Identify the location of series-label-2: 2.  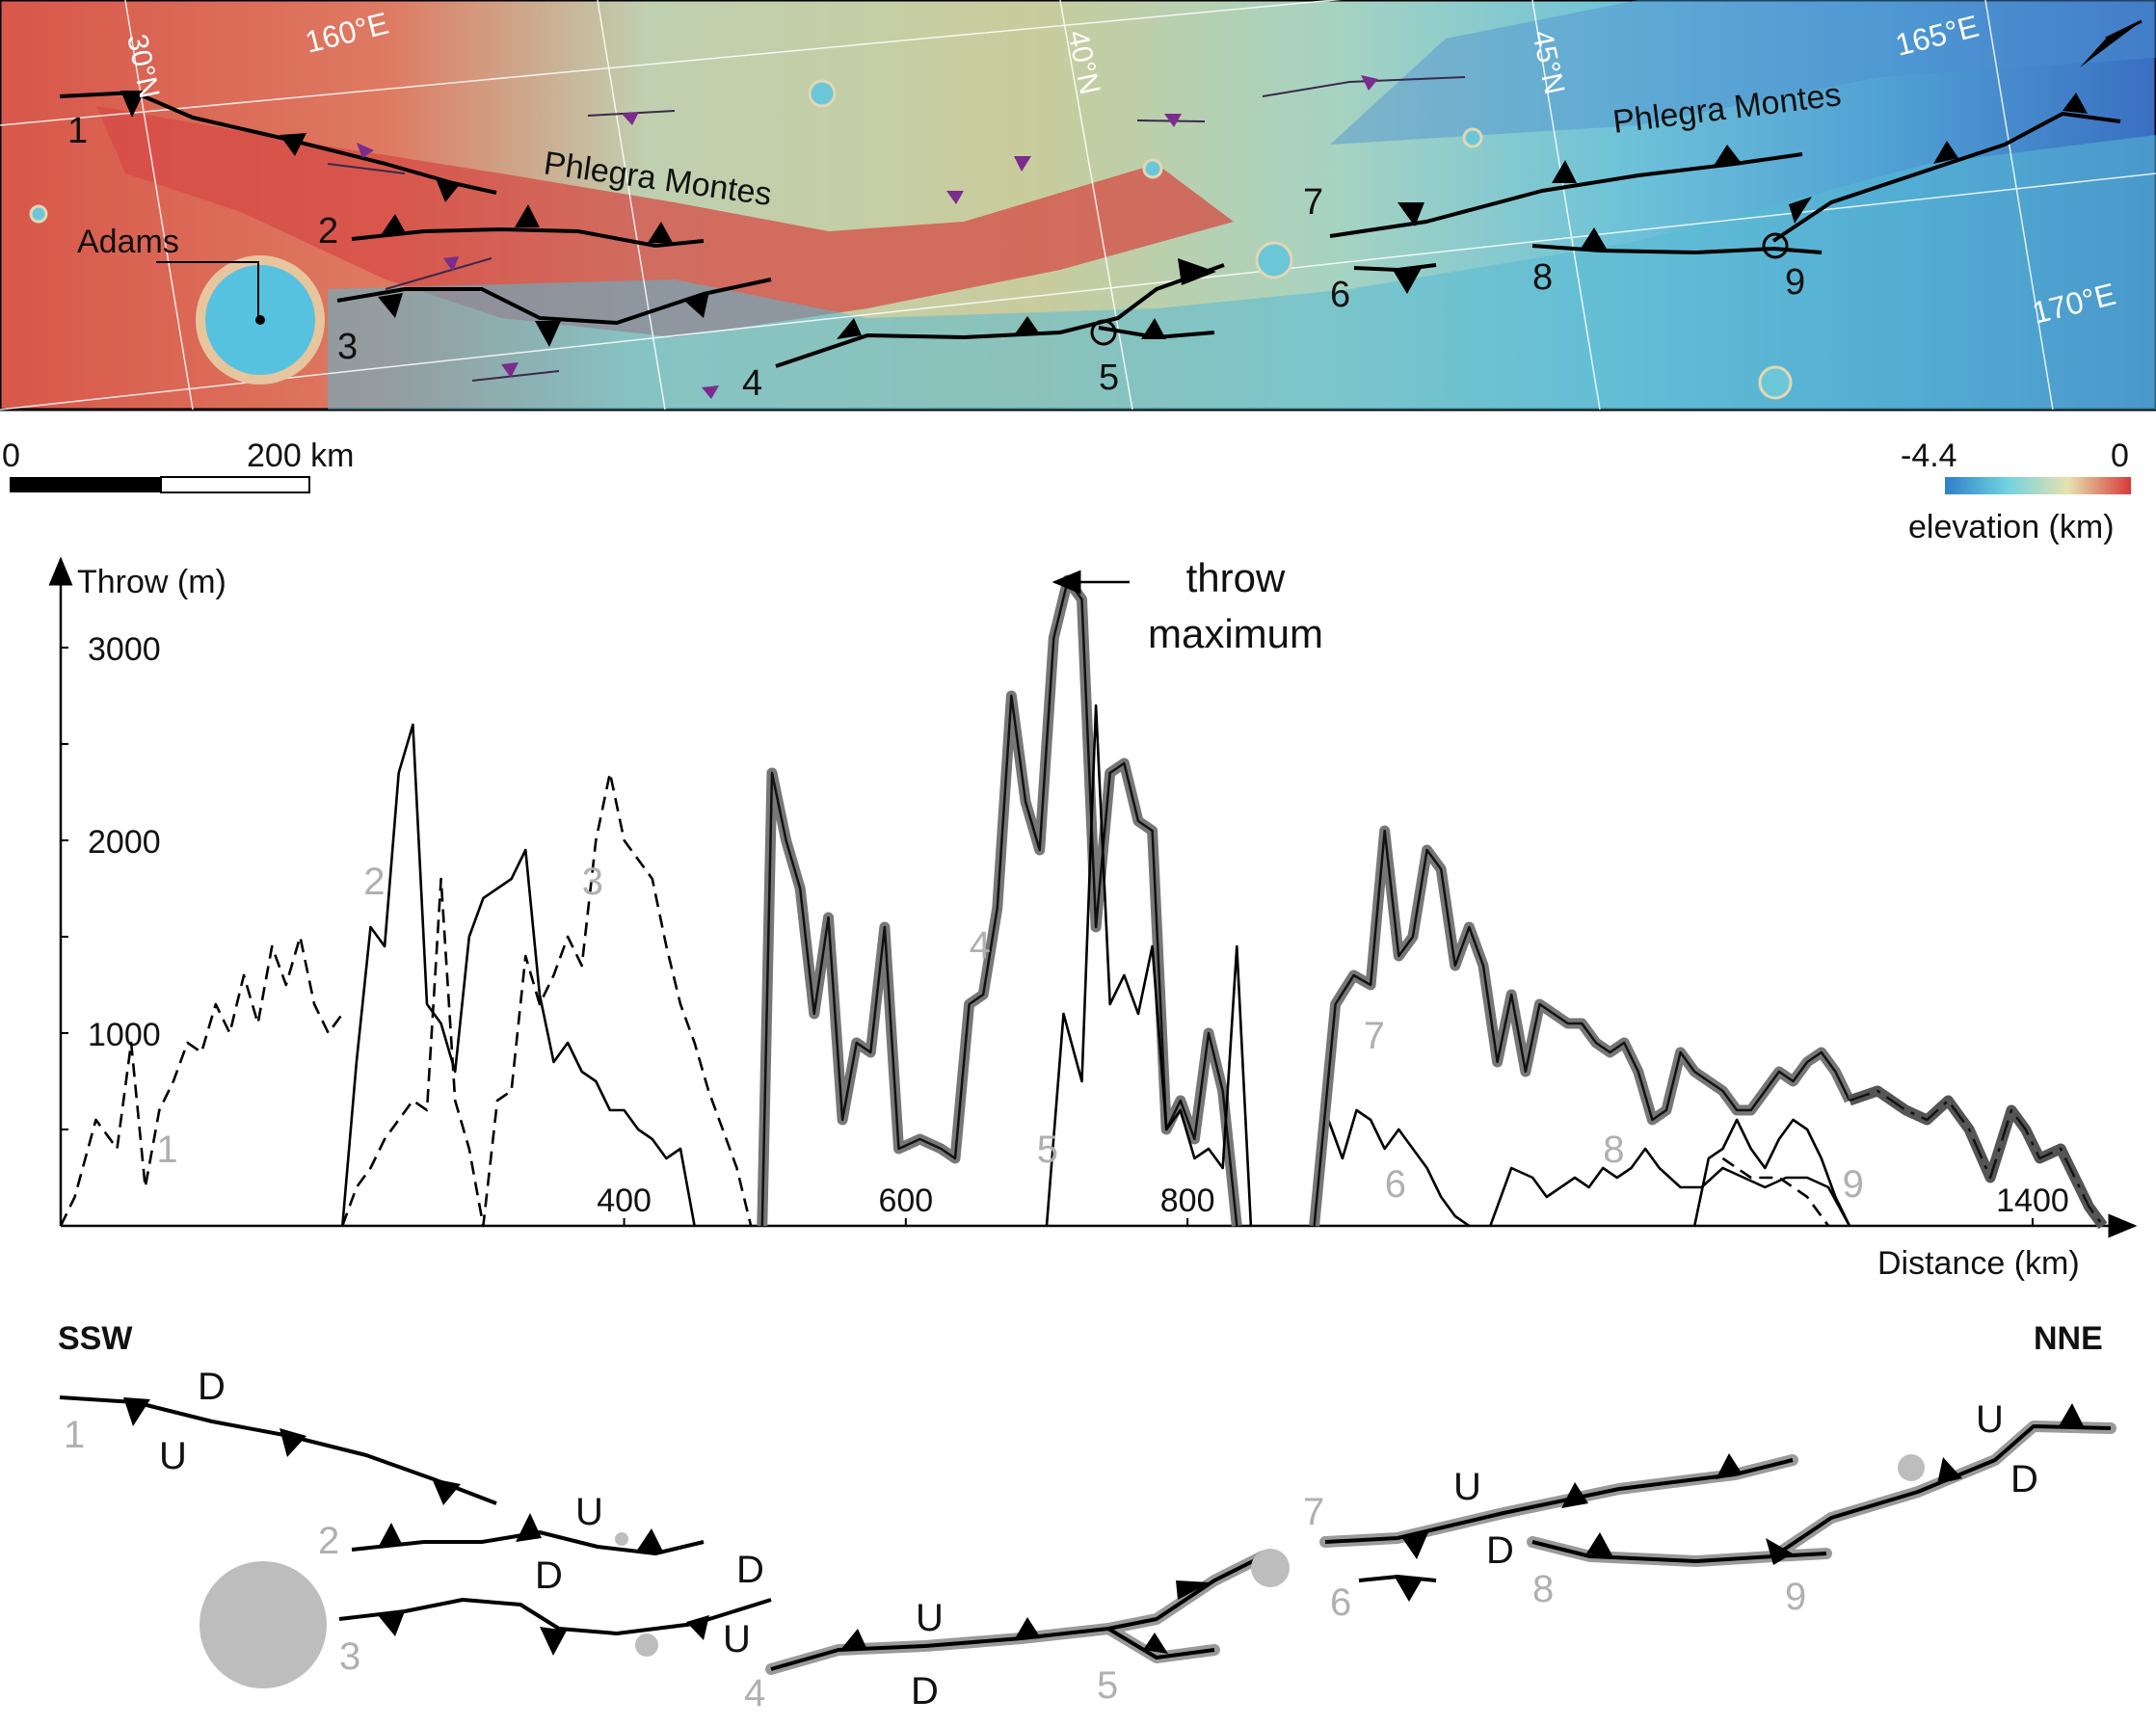
(374, 882).